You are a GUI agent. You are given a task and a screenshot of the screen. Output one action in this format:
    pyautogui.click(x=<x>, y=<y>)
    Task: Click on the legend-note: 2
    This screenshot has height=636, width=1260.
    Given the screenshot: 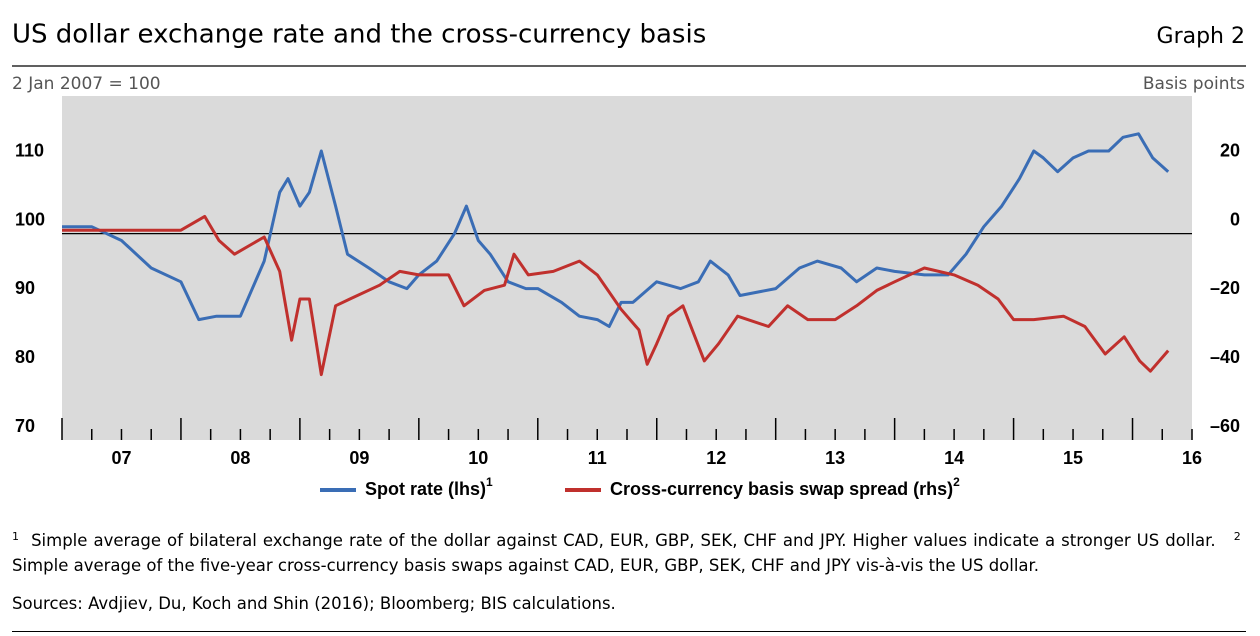 What is the action you would take?
    pyautogui.click(x=956, y=482)
    